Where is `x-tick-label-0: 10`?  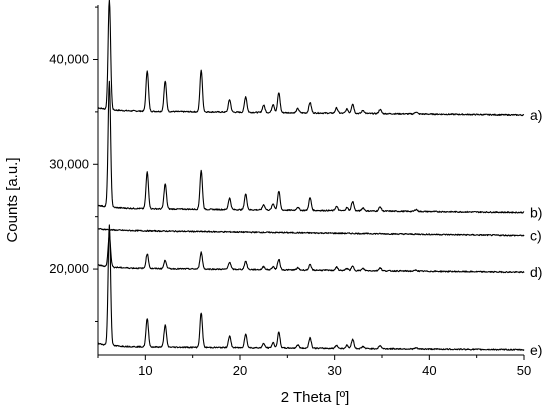
x-tick-label-0: 10 is located at coordinates (145, 370).